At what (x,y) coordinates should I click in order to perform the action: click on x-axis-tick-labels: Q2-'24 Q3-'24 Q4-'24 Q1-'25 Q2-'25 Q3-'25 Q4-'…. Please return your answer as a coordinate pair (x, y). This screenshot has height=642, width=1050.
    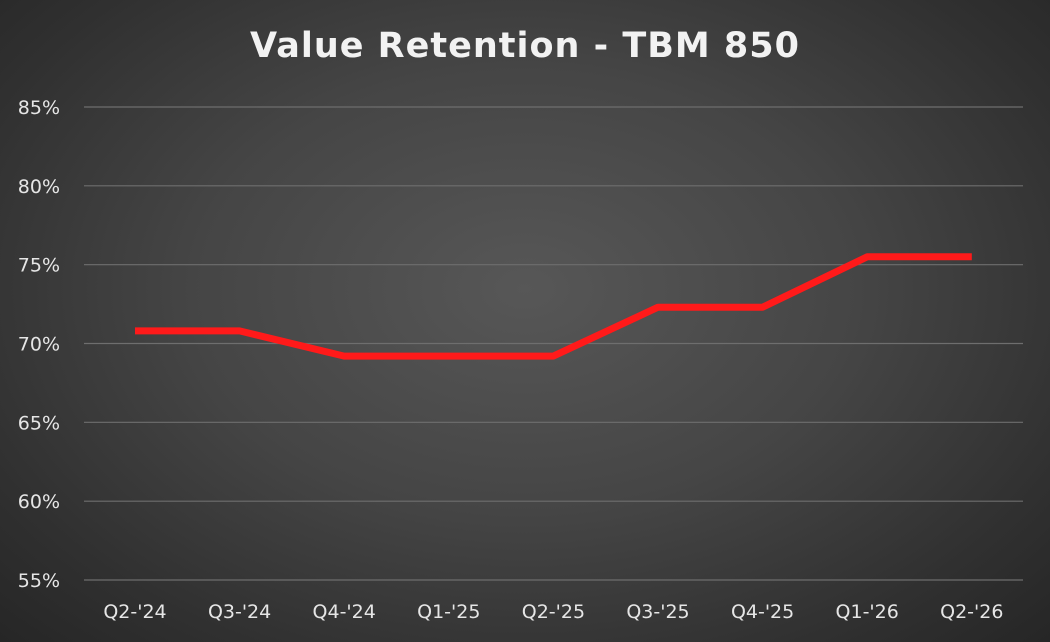
    Looking at the image, I should click on (553, 612).